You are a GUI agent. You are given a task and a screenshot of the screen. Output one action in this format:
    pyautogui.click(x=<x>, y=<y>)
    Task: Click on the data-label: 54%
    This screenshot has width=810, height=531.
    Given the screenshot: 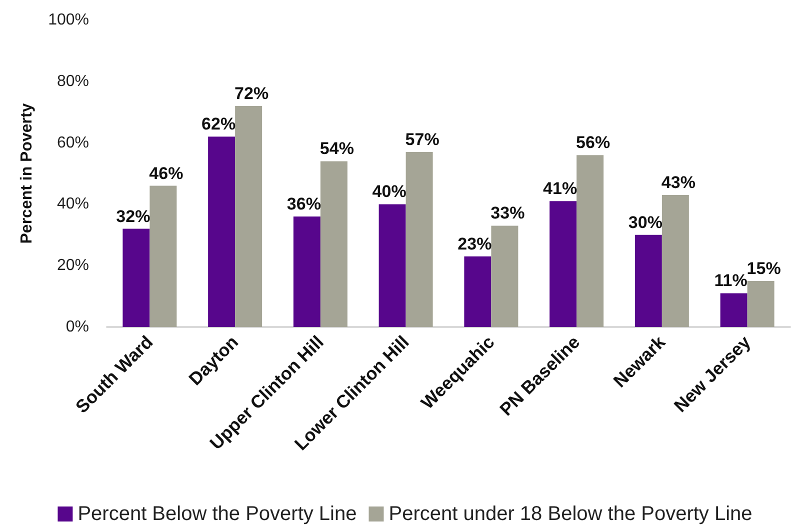 What is the action you would take?
    pyautogui.click(x=337, y=148)
    